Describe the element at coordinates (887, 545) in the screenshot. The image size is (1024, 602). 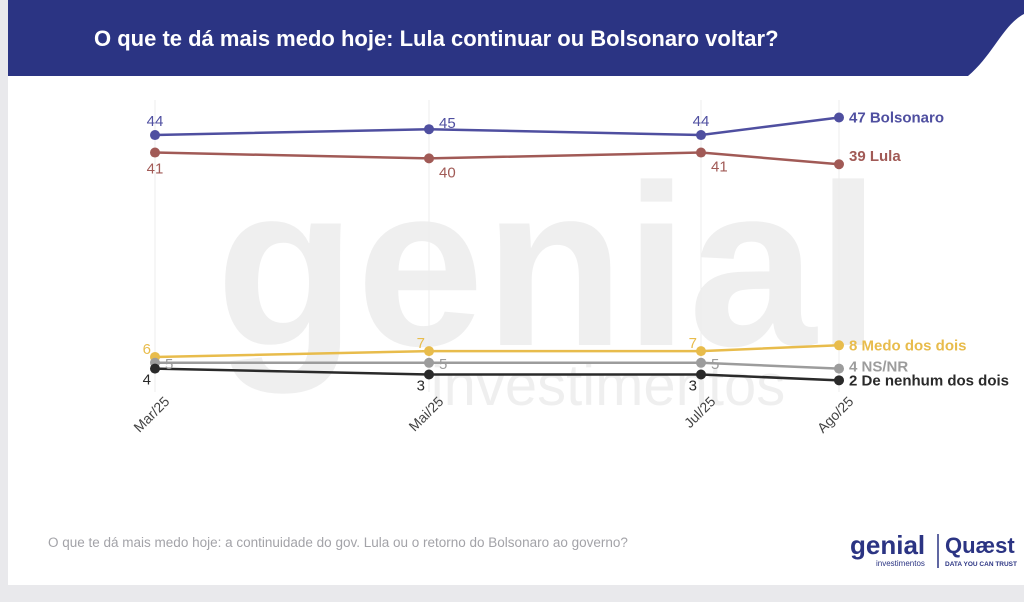
I see `genial-logo: genial` at that location.